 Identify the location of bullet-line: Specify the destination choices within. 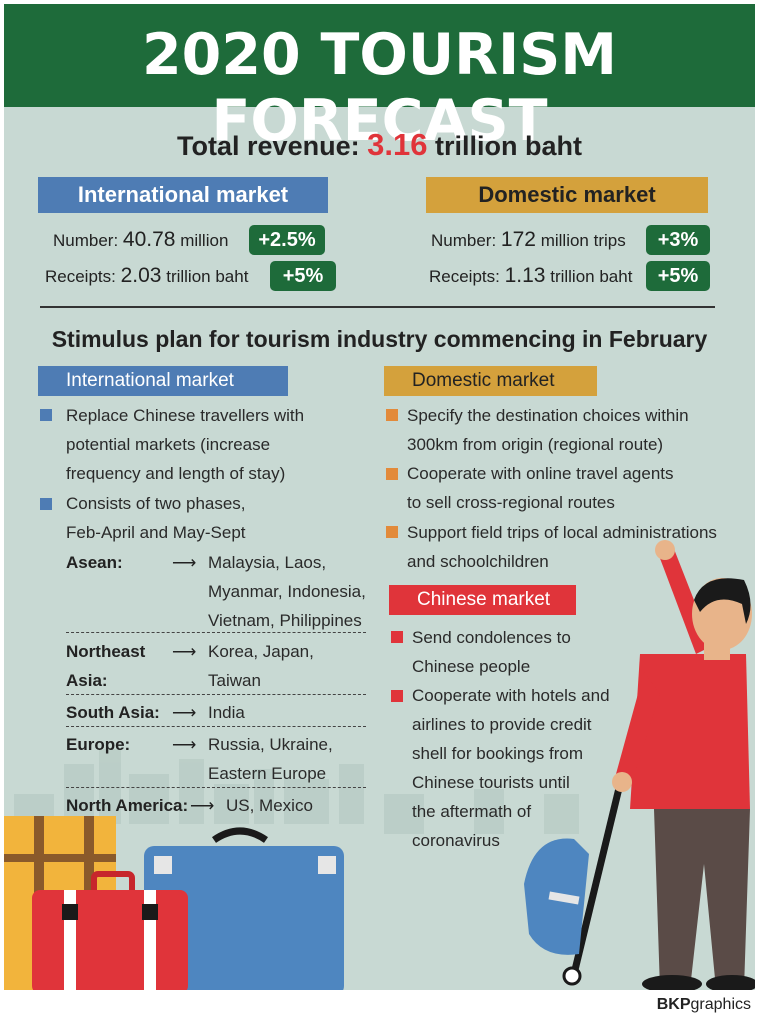
(548, 415).